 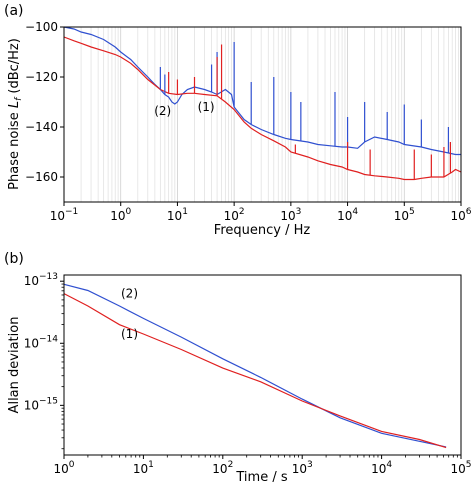 What do you see at coordinates (261, 212) in the screenshot?
I see `panel-a-x-ticks: 10⁻¹ 10⁰ 10¹ 10² 10³ 10⁴ 10⁵ 10⁶` at bounding box center [261, 212].